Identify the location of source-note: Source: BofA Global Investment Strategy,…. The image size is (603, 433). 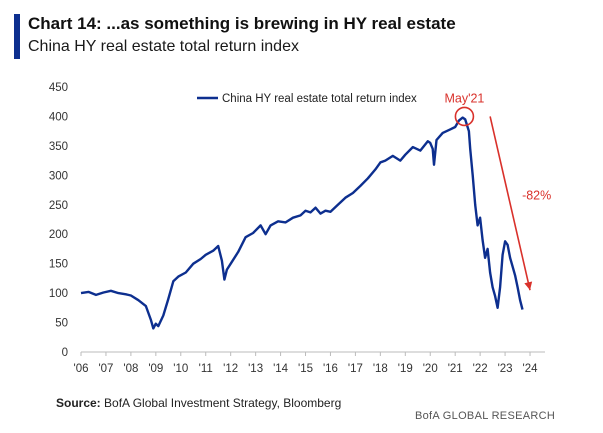
(198, 403).